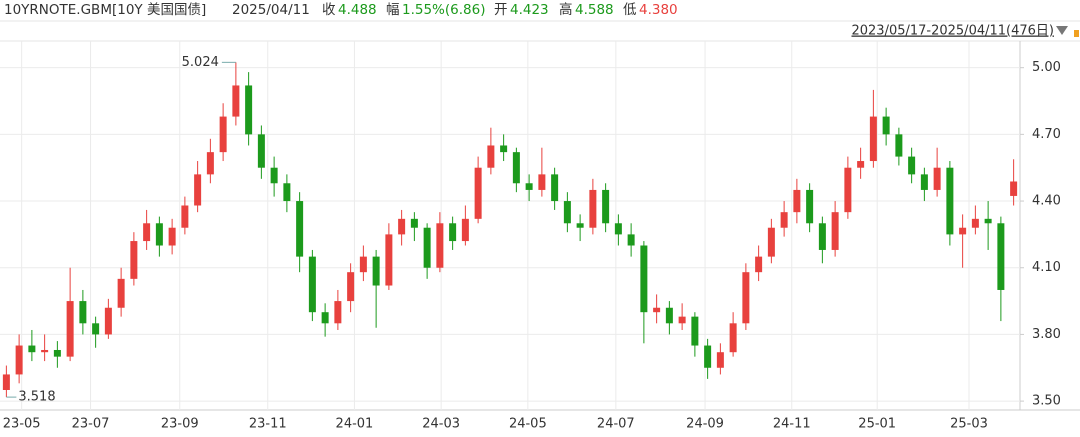  Describe the element at coordinates (1046, 201) in the screenshot. I see `y-tick-label: 4.40` at that location.